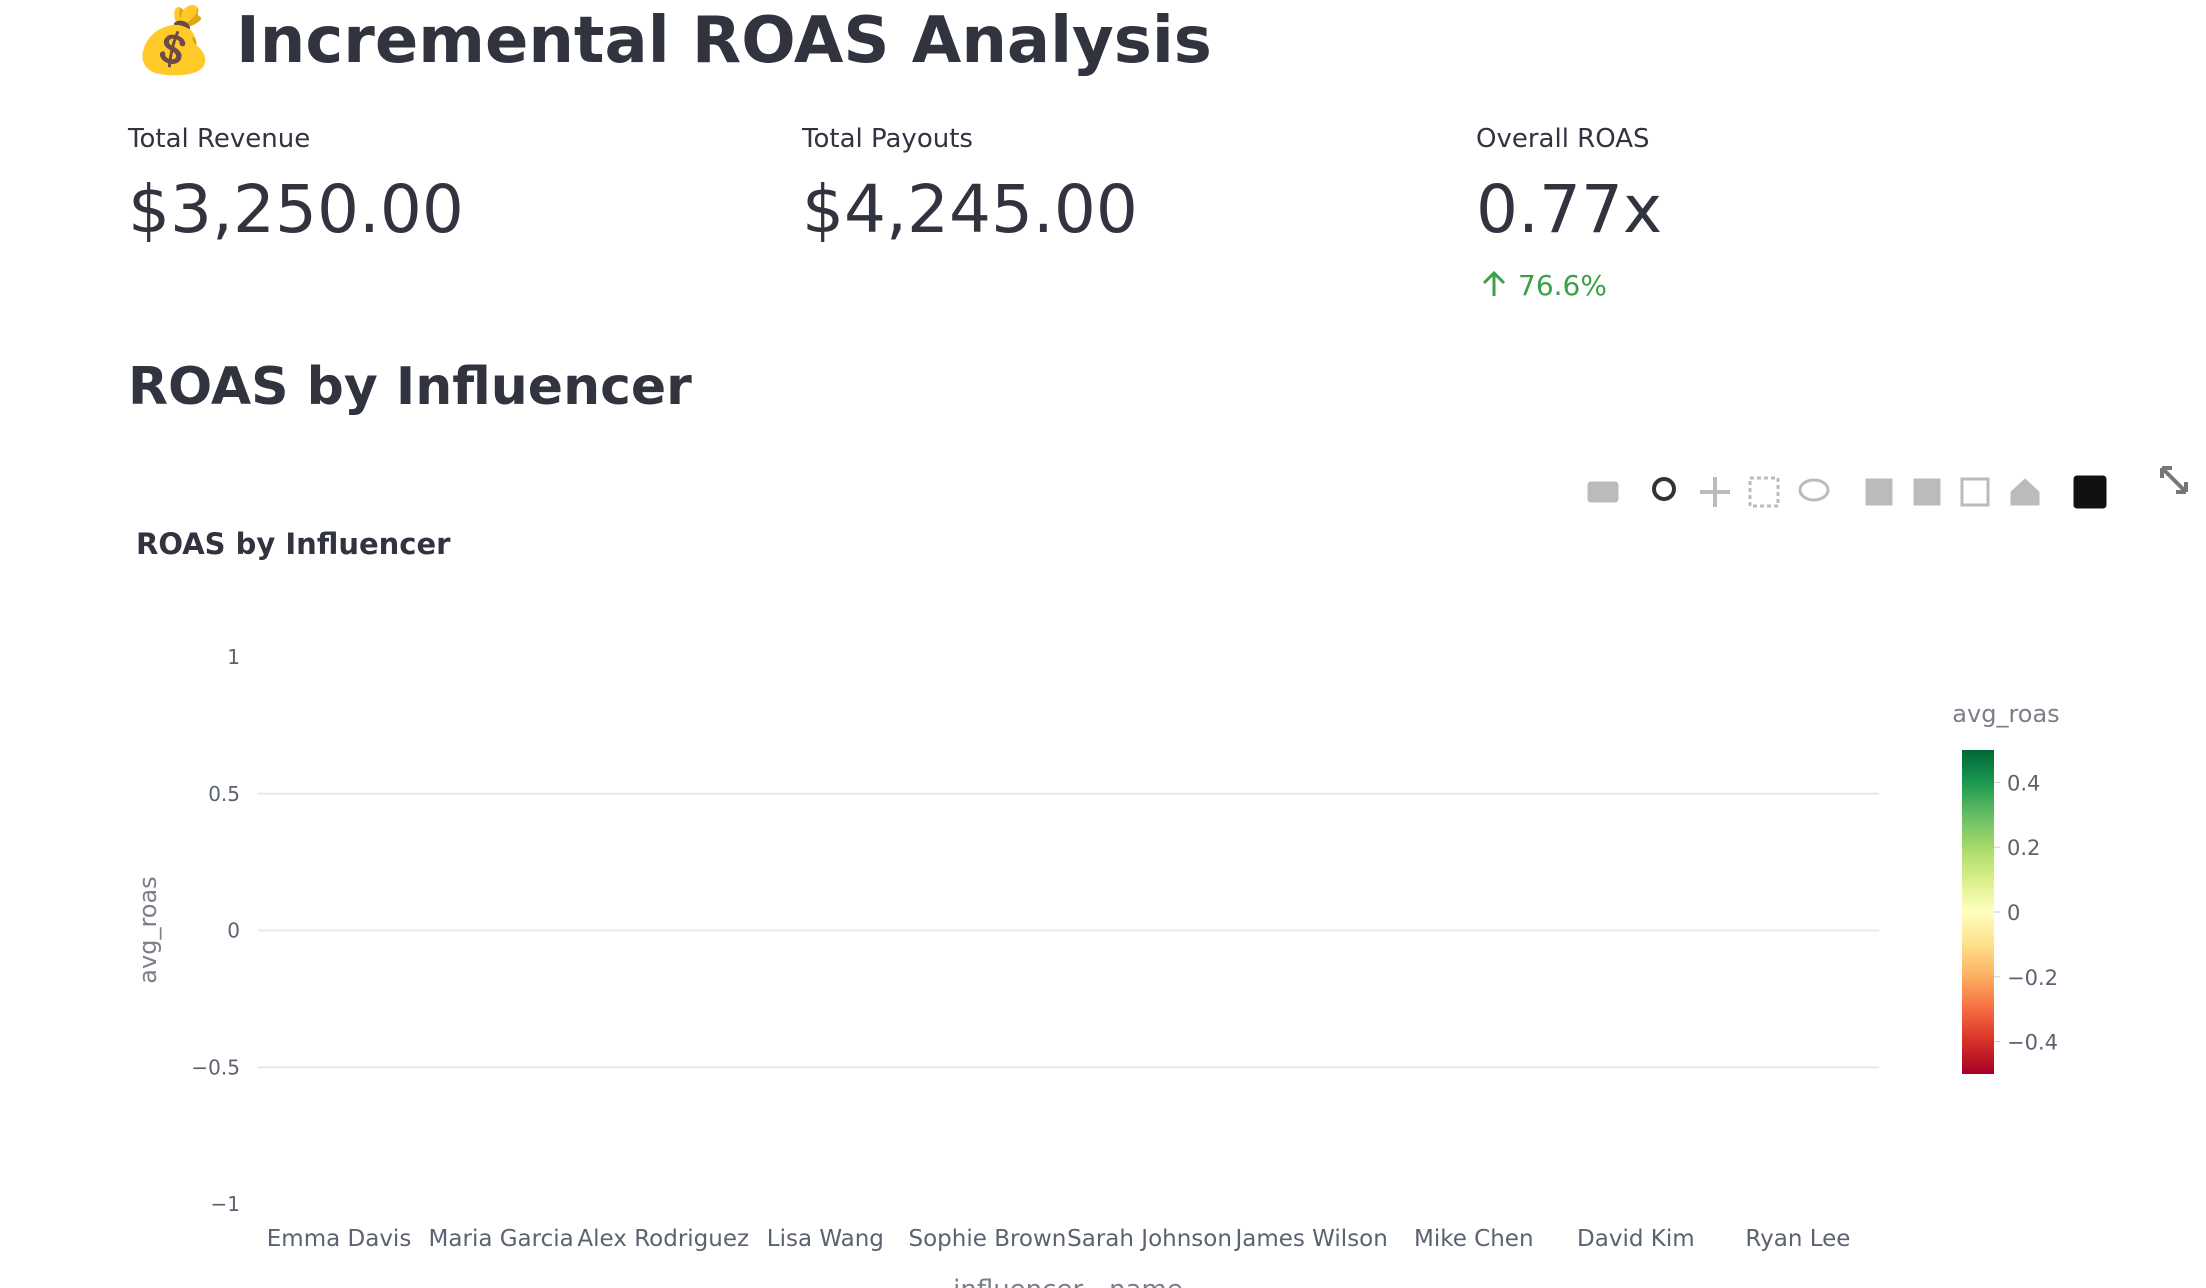  I want to click on x-tick-label: Alex Rodriguez, so click(663, 1239).